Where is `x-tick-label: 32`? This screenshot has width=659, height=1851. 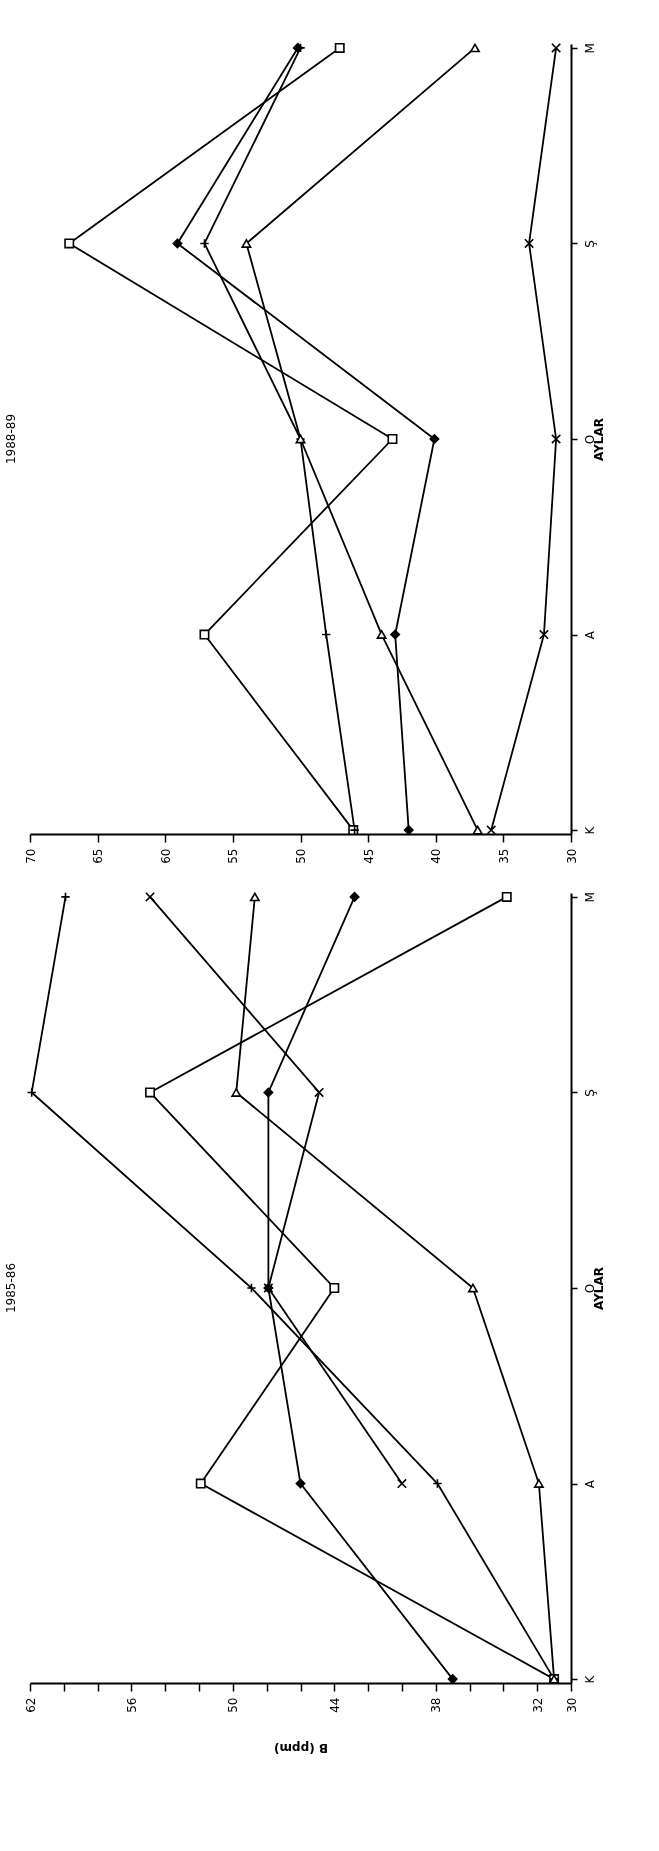
x-tick-label: 32 is located at coordinates (537, 1705).